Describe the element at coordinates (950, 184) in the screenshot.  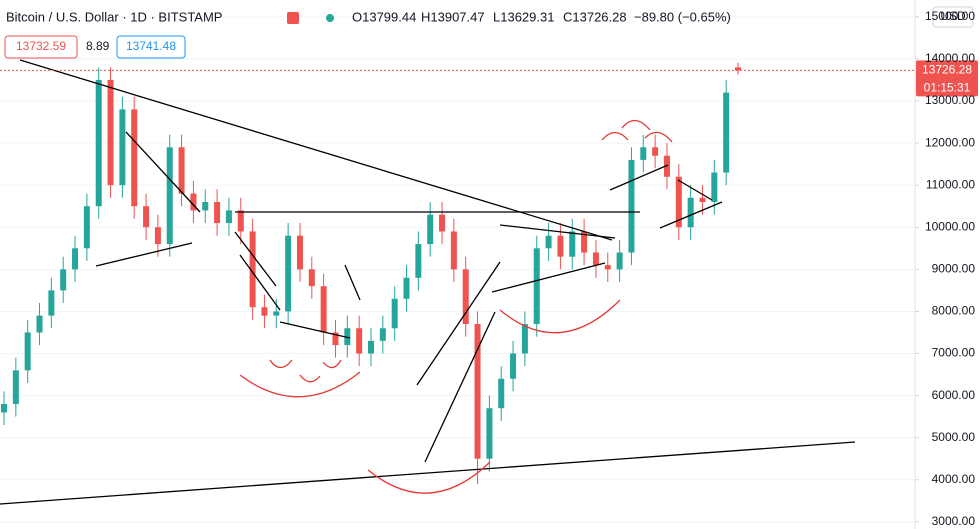
I see `y-tick-label: 11000.00` at that location.